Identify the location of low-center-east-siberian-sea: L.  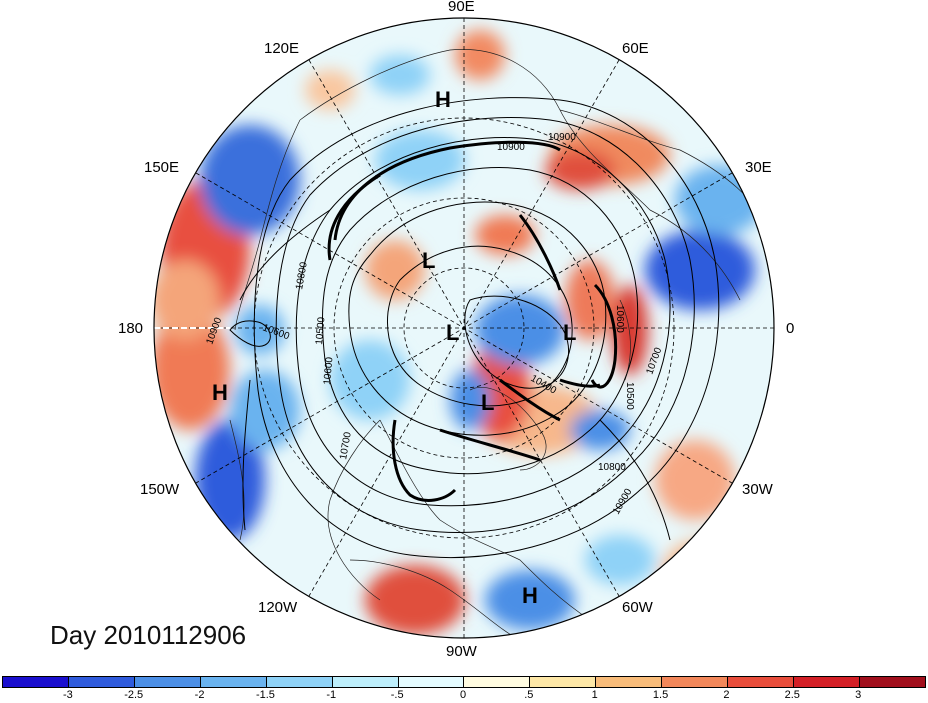
(428, 260).